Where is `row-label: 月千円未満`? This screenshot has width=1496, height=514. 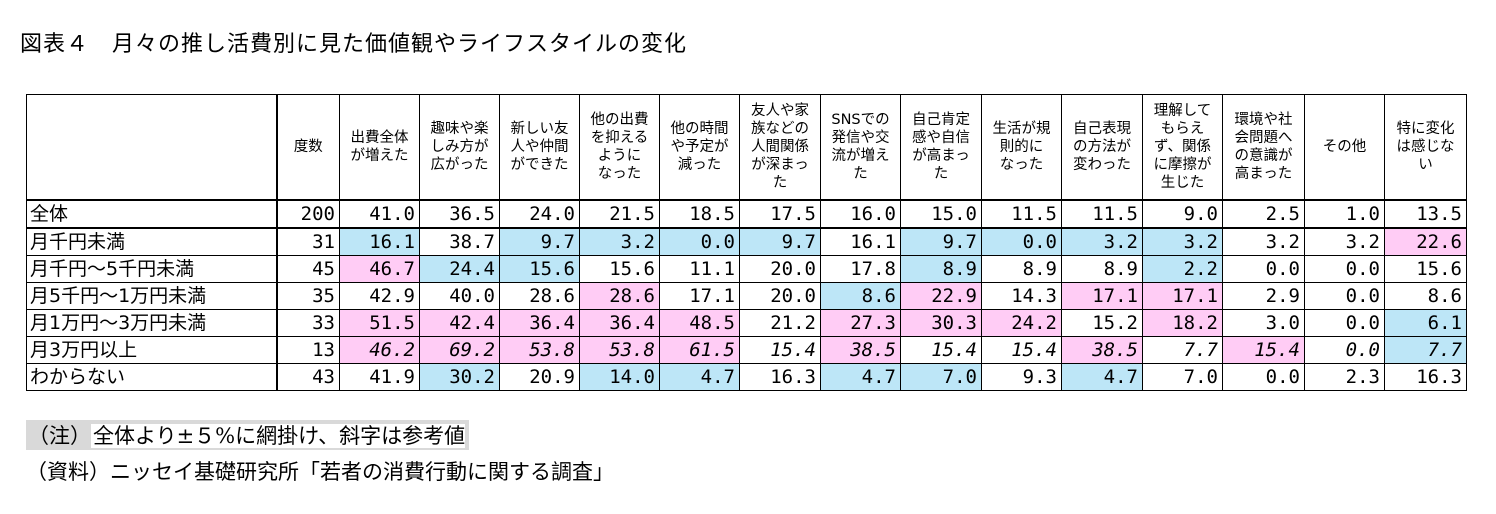
row-label: 月千円未満 is located at coordinates (152, 241).